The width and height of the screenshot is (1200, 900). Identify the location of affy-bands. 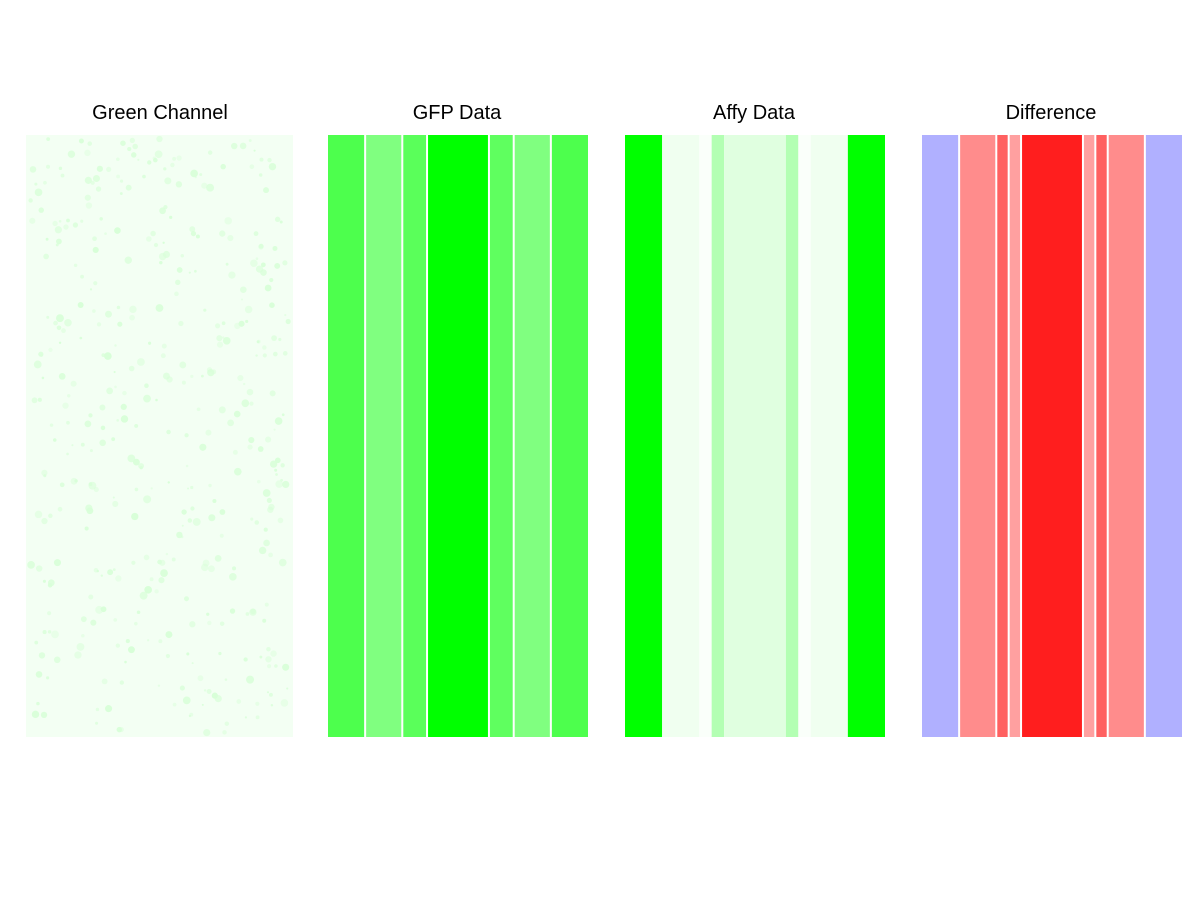
(755, 436).